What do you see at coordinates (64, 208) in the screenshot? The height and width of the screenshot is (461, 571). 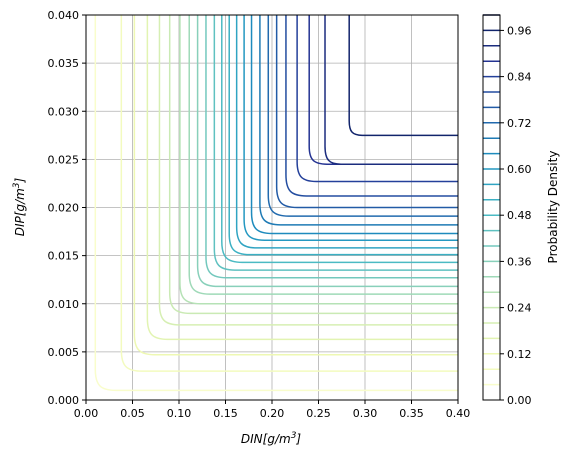 I see `y-tick-label: 0.020` at bounding box center [64, 208].